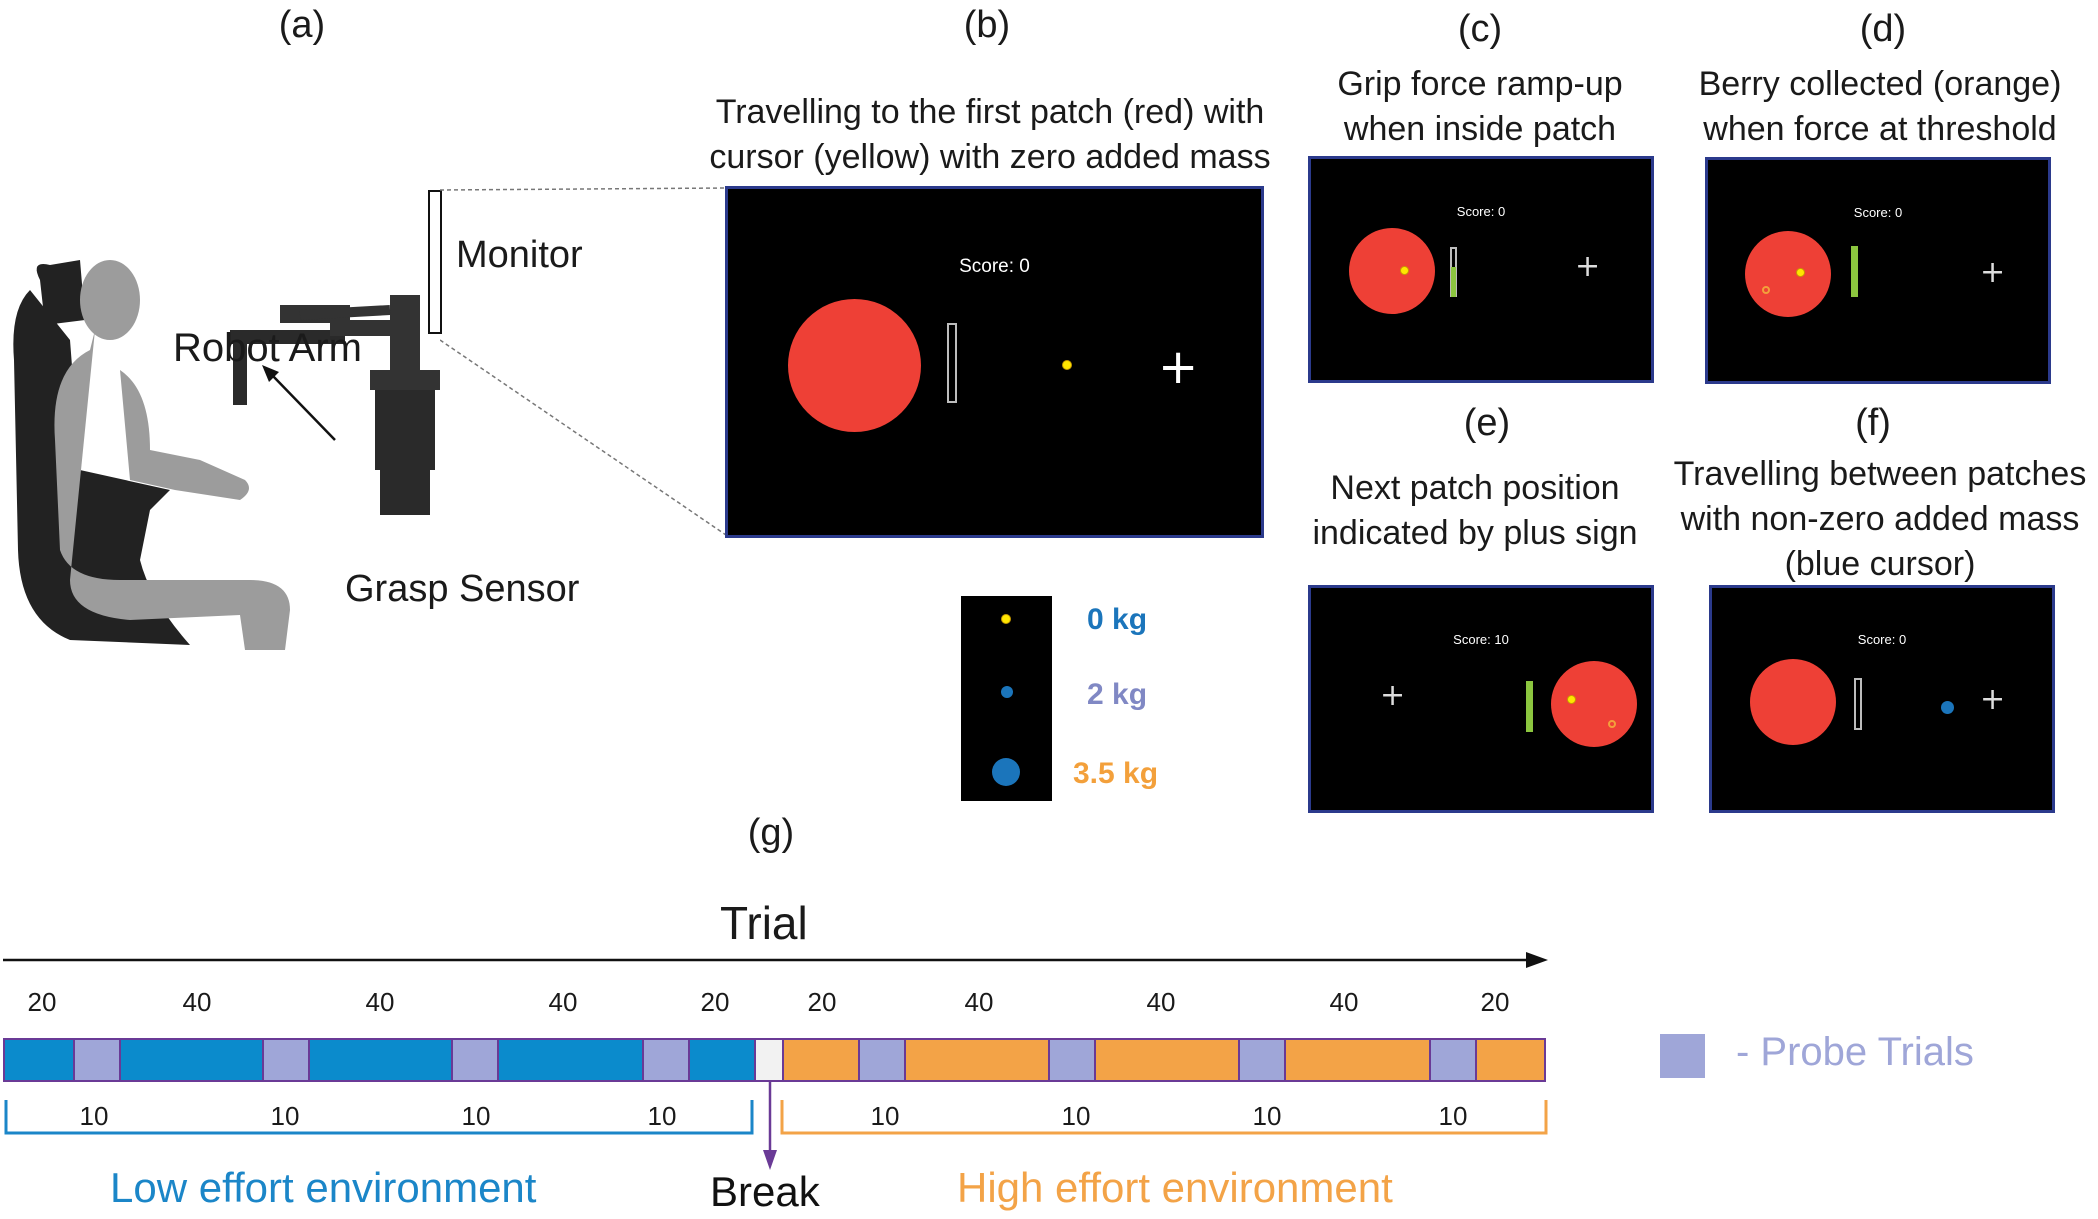 Image resolution: width=2098 pixels, height=1219 pixels. I want to click on screen-f: Score: 0 +, so click(1882, 699).